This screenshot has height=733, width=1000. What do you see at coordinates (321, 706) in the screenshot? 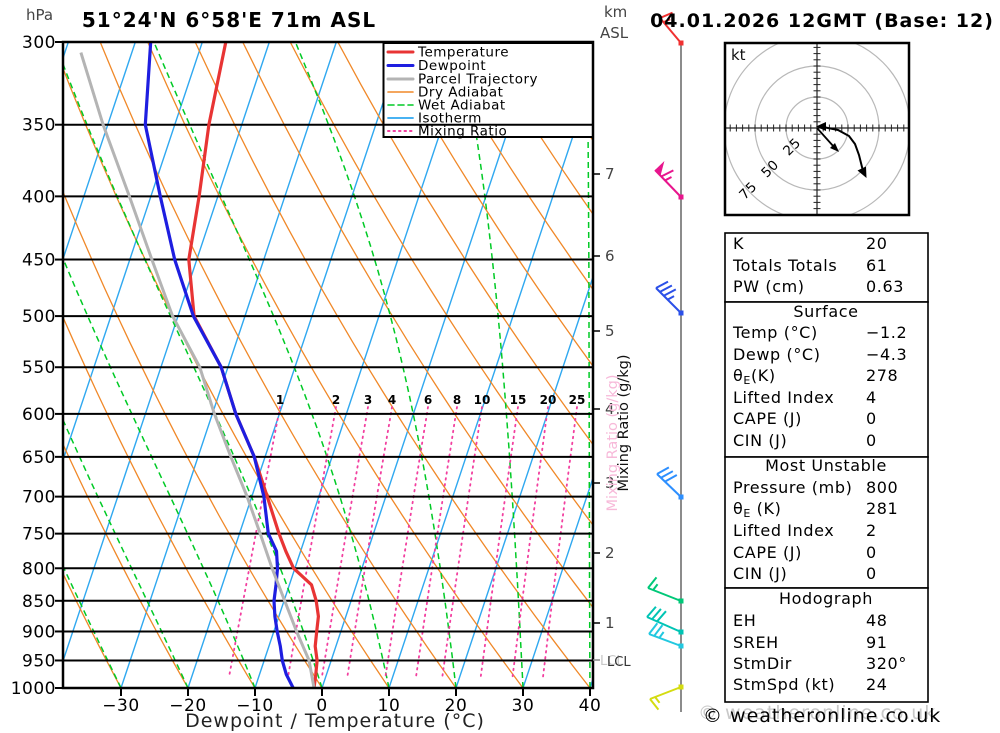
I see `temp-tick-label: 0` at bounding box center [321, 706].